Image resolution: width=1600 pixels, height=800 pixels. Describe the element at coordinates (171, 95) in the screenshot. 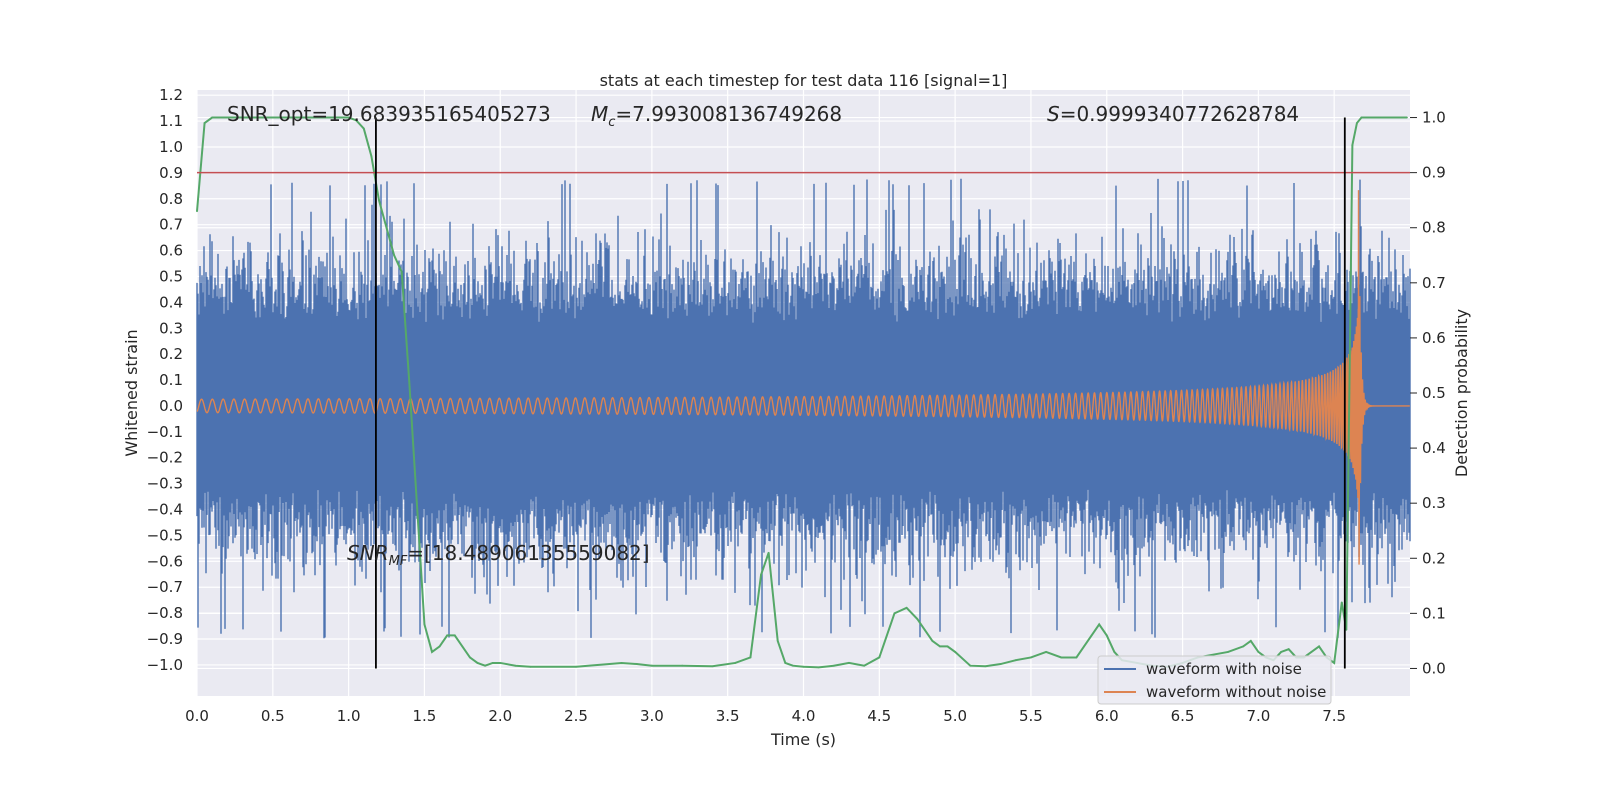

I see `y-tick-label: 1.2` at that location.